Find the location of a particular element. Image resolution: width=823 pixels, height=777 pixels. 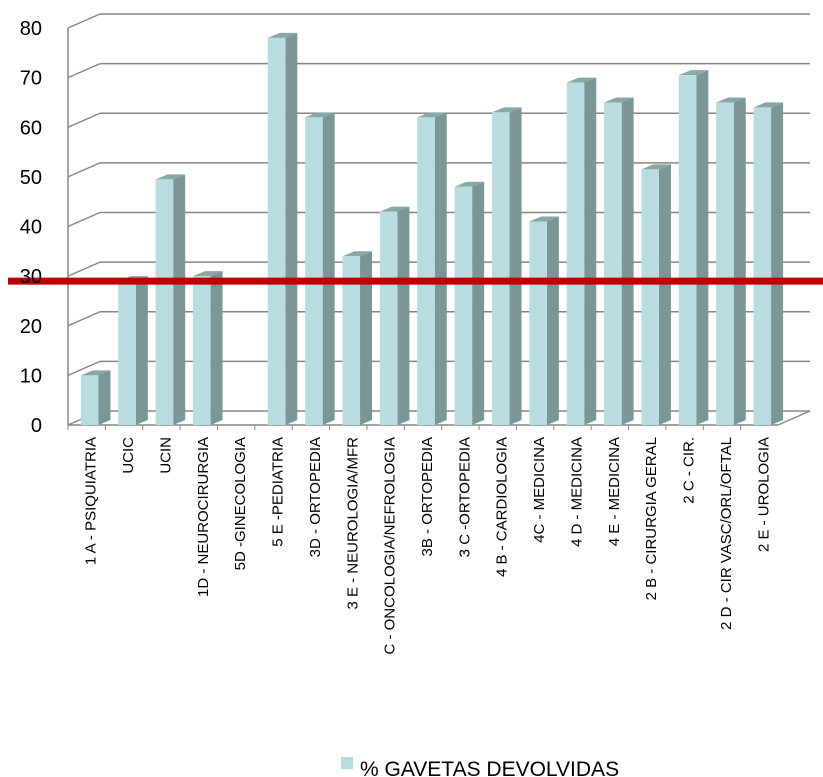

y-tick-label: 10 is located at coordinates (31, 376).